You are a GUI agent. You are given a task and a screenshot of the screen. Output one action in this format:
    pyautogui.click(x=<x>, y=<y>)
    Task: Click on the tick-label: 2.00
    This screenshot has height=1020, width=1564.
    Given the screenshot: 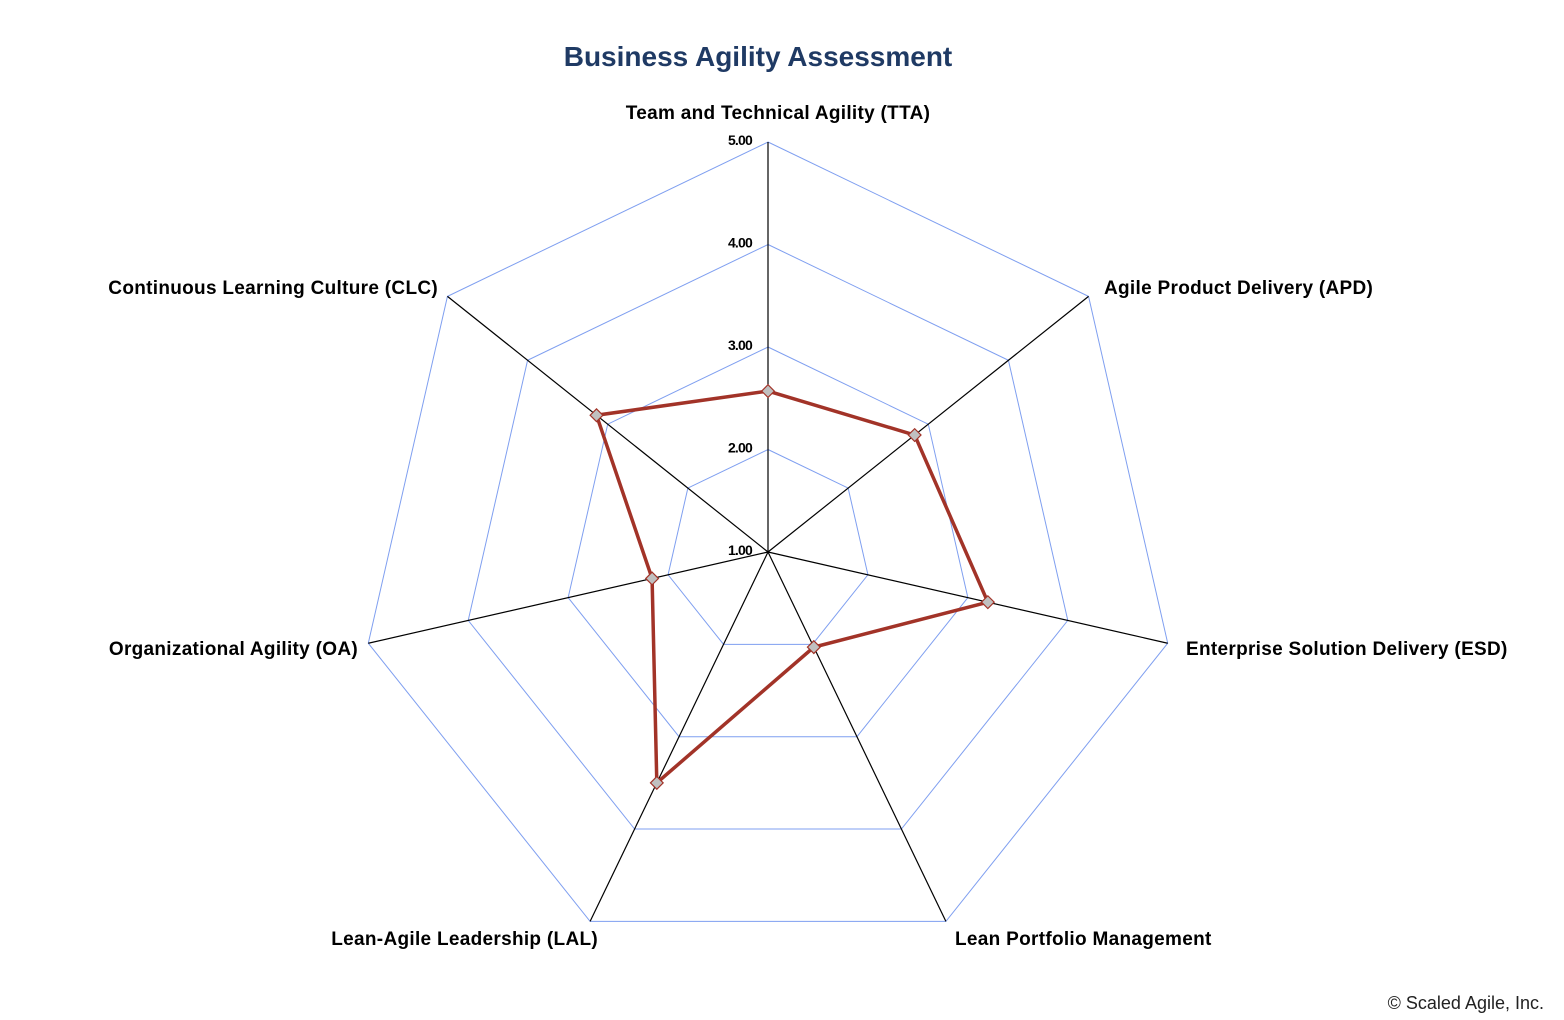 What is the action you would take?
    pyautogui.click(x=740, y=448)
    